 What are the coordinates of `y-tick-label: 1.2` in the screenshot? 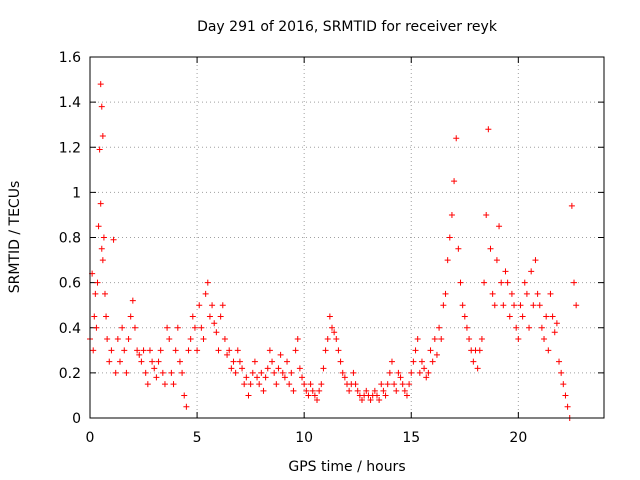 It's located at (70, 148).